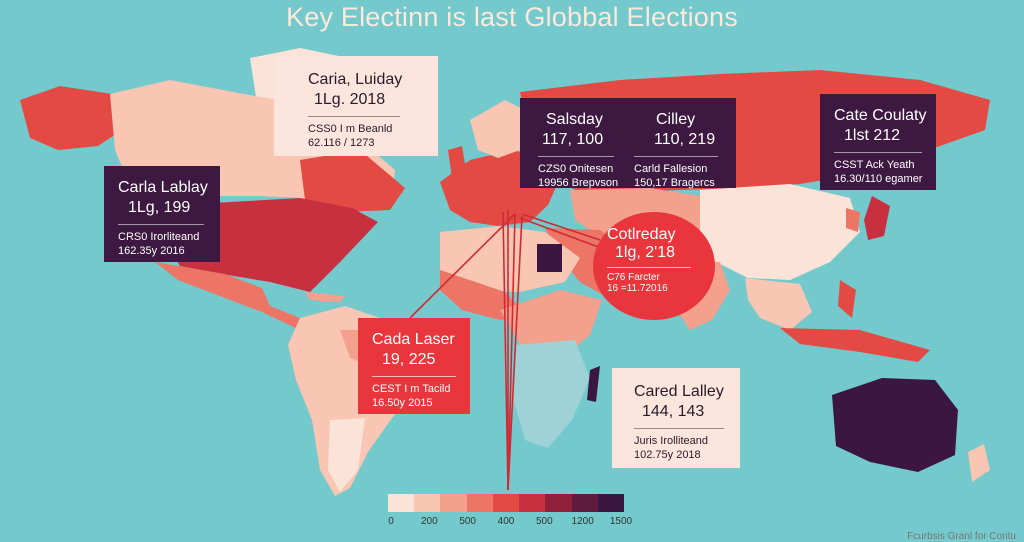 Image resolution: width=1024 pixels, height=542 pixels. I want to click on card-name: Cada Laser, so click(413, 339).